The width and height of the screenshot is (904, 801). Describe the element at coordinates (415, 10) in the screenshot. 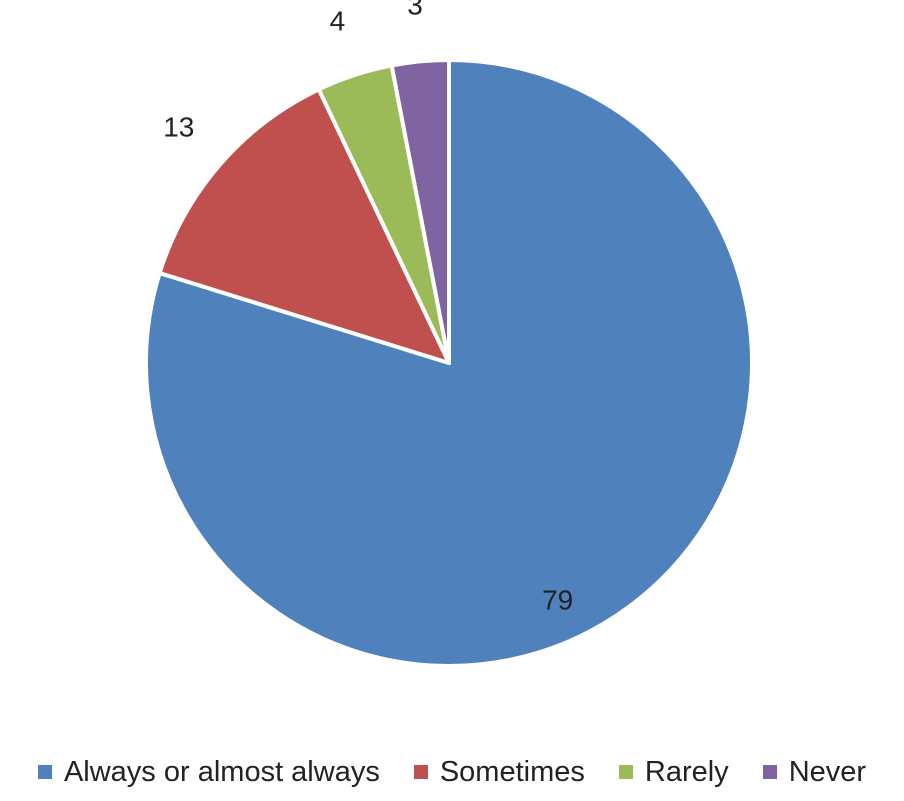

I see `data-label-never: 3` at that location.